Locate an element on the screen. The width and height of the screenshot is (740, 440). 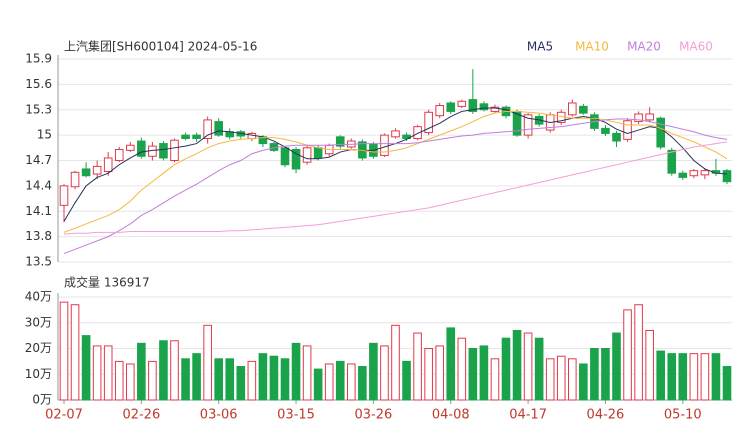
y-tick-label: 13.8 is located at coordinates (38, 236).